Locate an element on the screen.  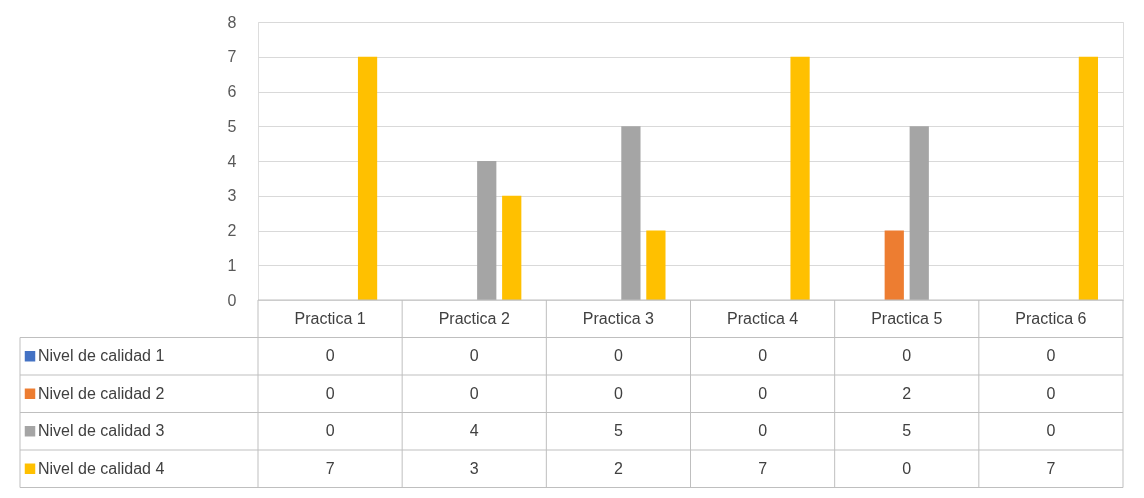
x-tick-label: Practica 3 is located at coordinates (618, 318).